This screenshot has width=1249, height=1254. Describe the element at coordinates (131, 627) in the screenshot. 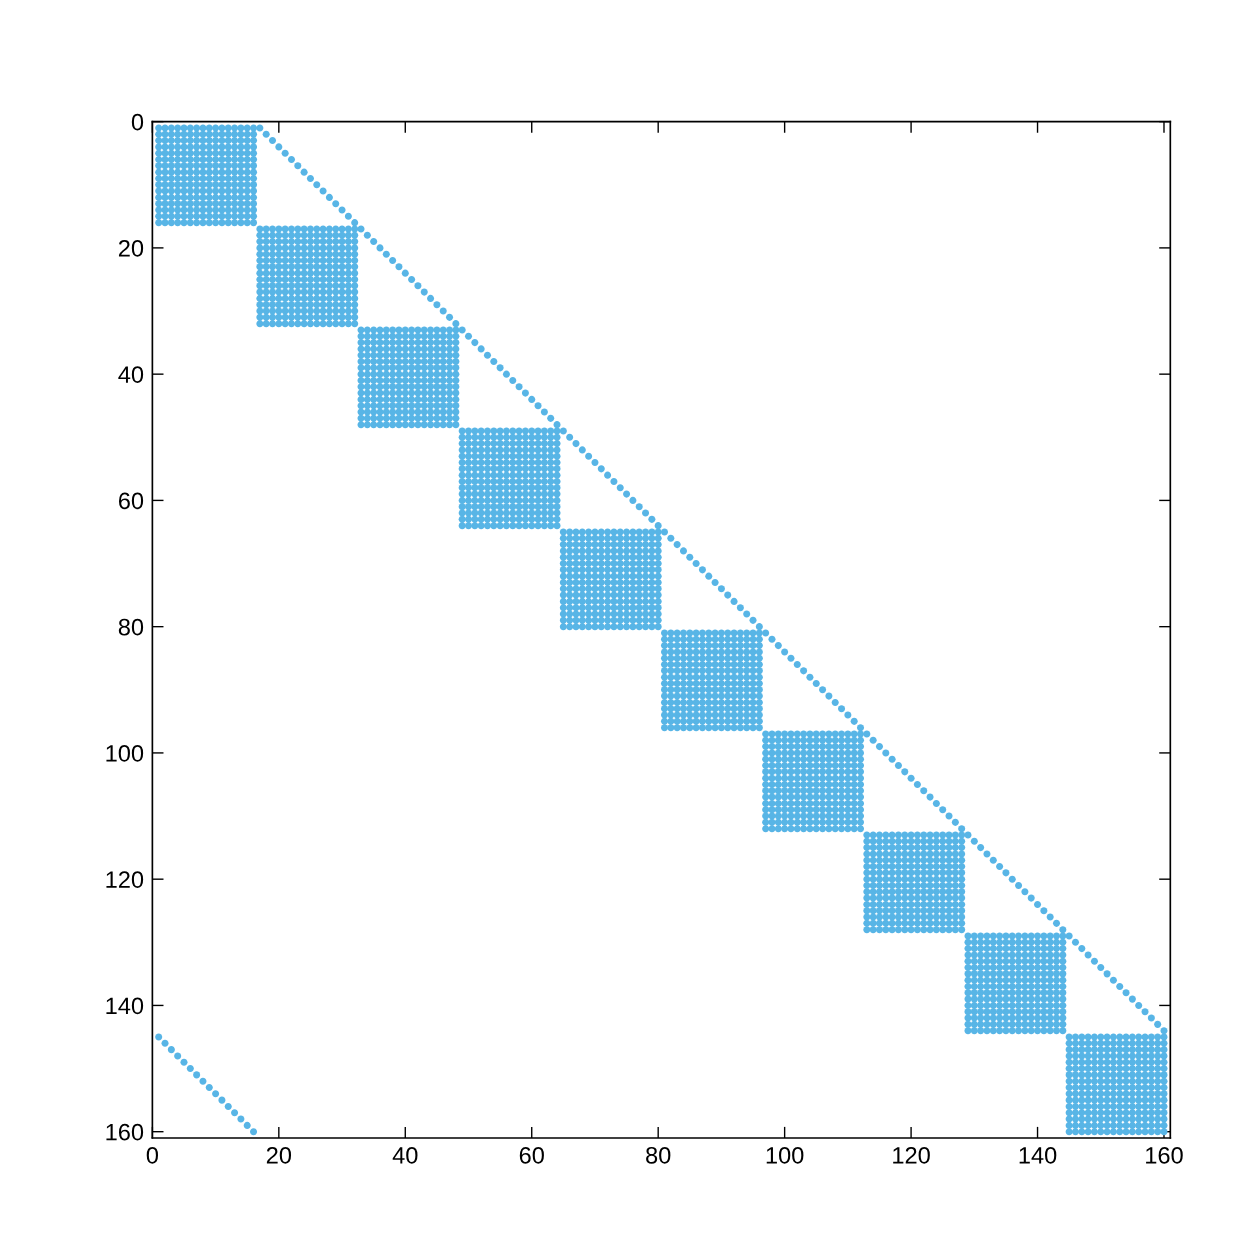

I see `y-tick-label: 80` at that location.